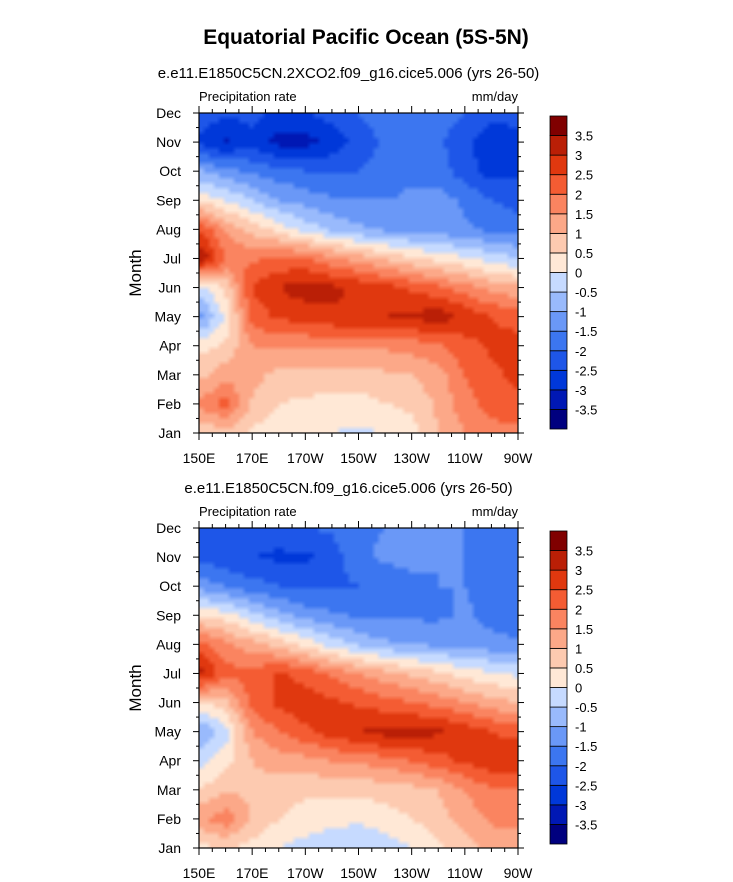  I want to click on x-tick-label: 150E, so click(199, 873).